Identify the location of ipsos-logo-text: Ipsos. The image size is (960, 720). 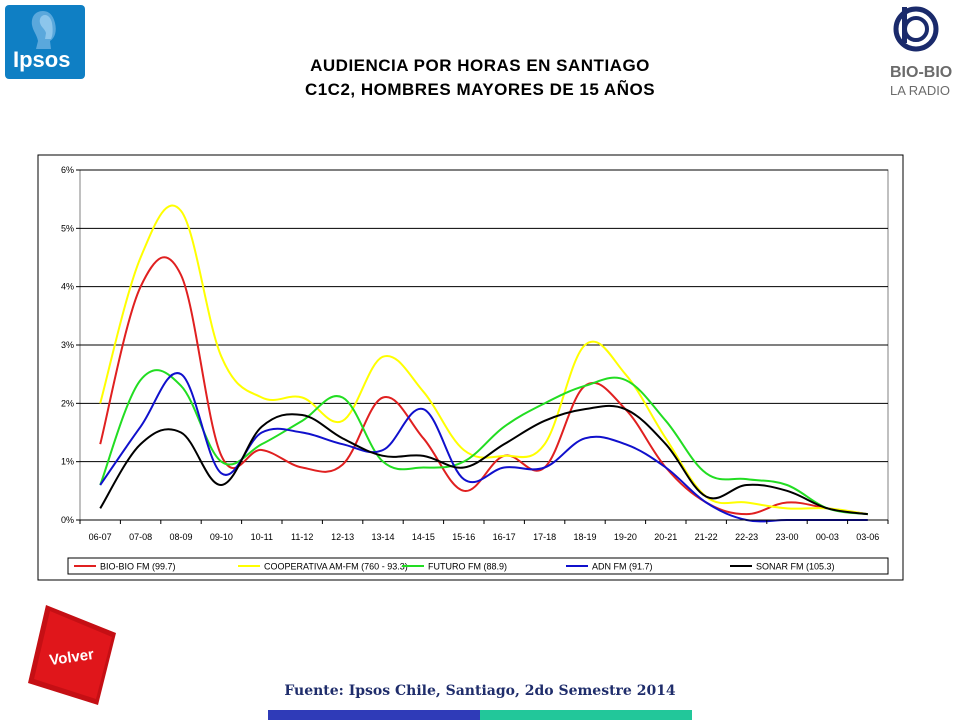
(42, 59).